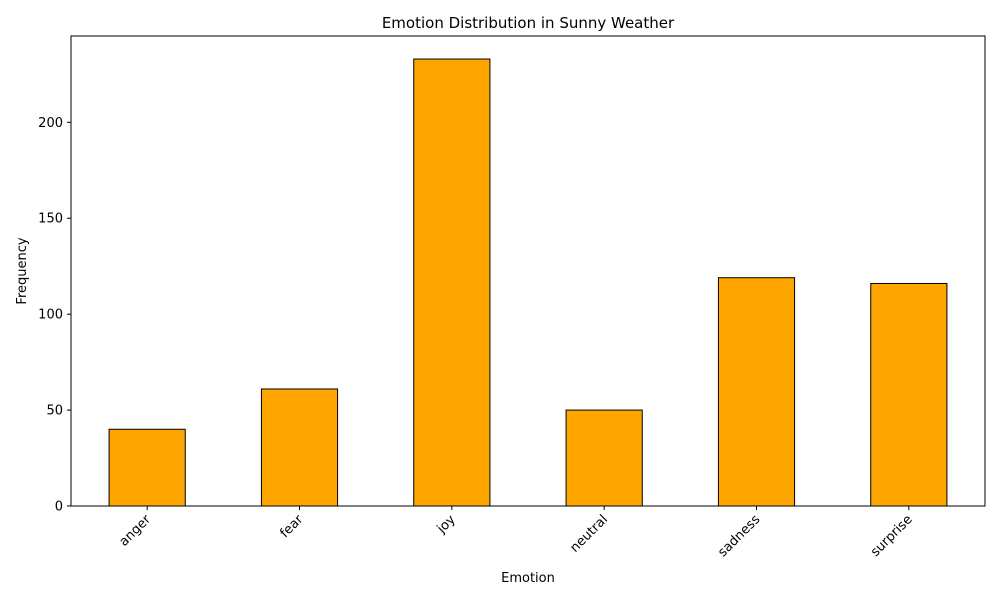 The width and height of the screenshot is (1000, 600). I want to click on y-tick-label: 150, so click(50, 219).